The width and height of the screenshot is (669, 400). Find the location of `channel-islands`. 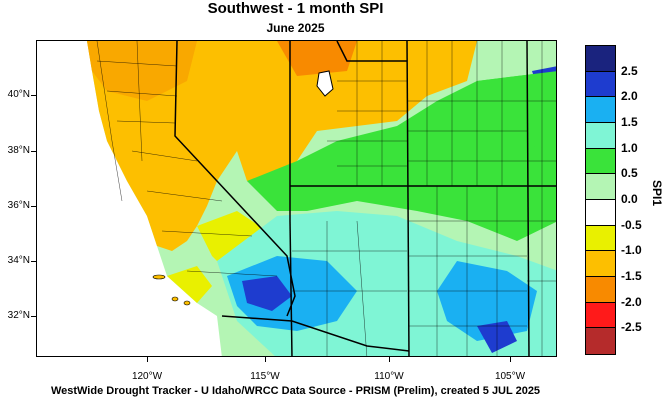

channel-islands is located at coordinates (171, 290).